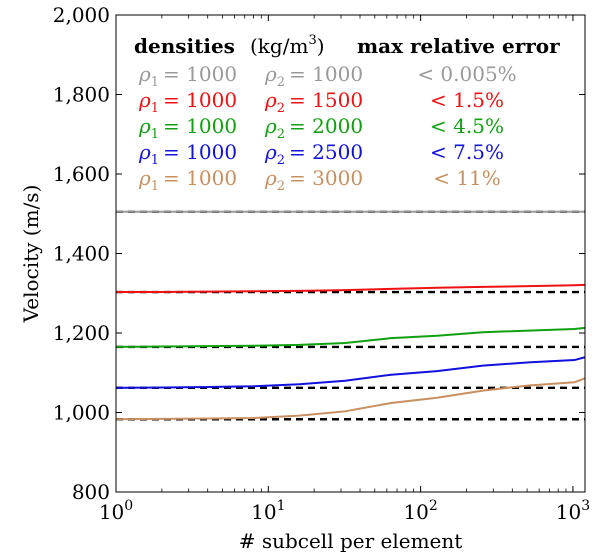 Image resolution: width=595 pixels, height=556 pixels. What do you see at coordinates (313, 128) in the screenshot?
I see `legend-rho2-3: ρ2 = 2000` at bounding box center [313, 128].